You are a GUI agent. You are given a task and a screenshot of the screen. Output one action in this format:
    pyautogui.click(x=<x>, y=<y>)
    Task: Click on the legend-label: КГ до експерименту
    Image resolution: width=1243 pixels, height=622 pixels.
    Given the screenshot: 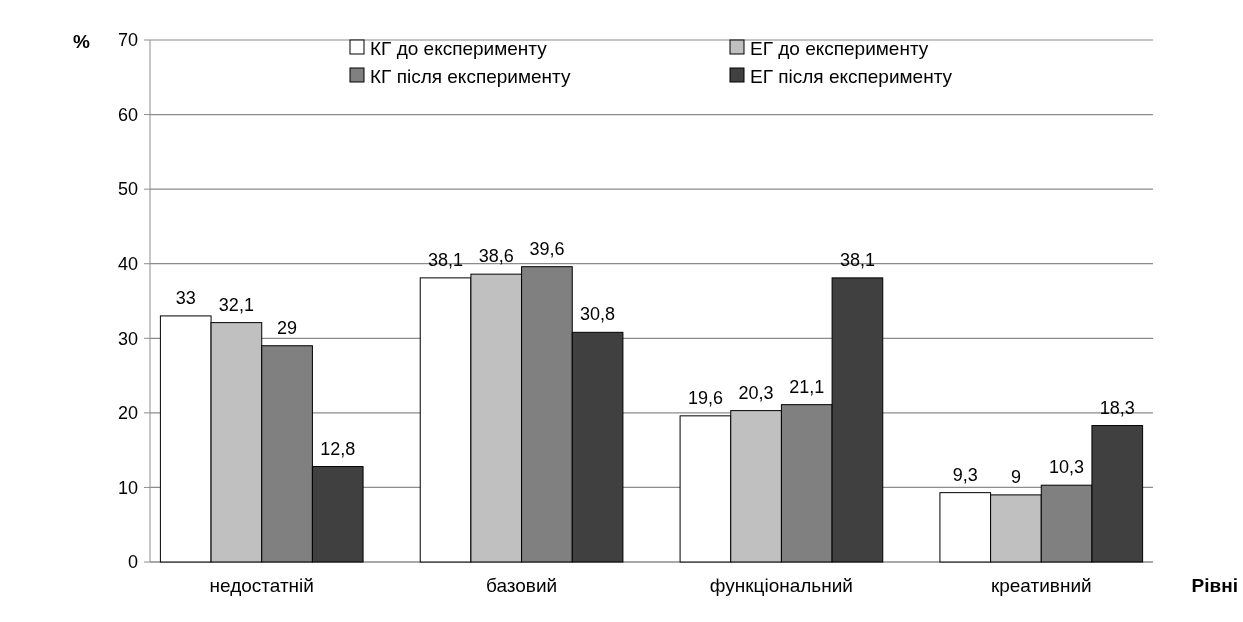 What is the action you would take?
    pyautogui.click(x=459, y=48)
    